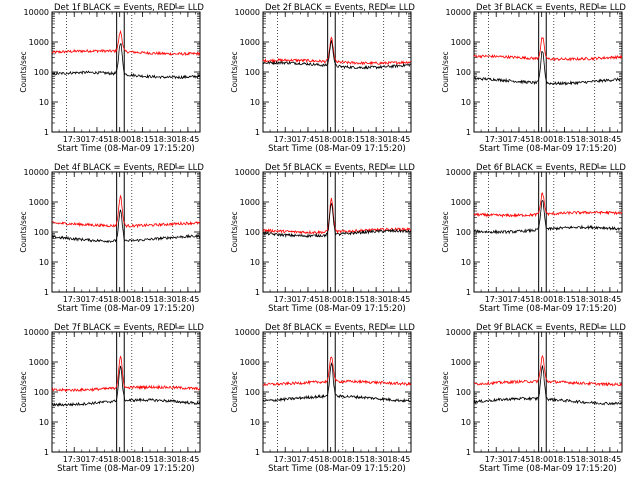 The width and height of the screenshot is (640, 484). Describe the element at coordinates (129, 8) in the screenshot. I see `panel-title: Det 1f BLACK = Events, RED = LLD` at that location.